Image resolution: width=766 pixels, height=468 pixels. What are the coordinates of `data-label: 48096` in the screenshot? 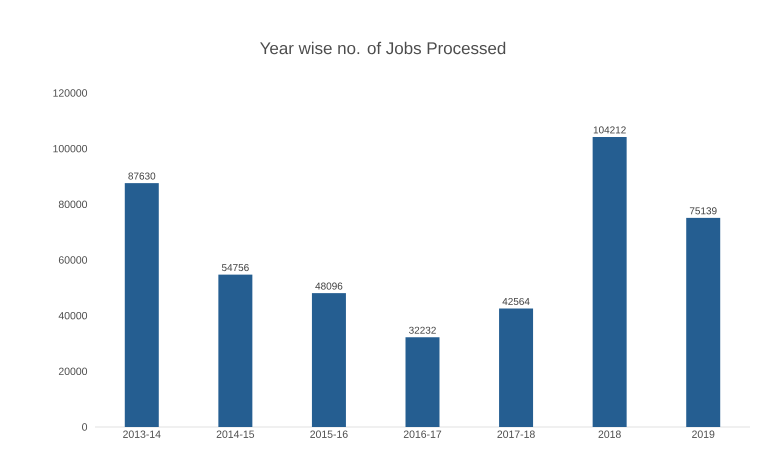 It's located at (328, 286).